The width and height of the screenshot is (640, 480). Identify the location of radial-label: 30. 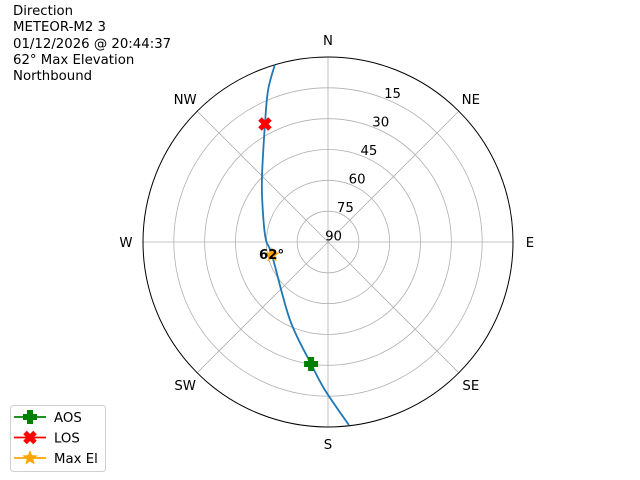
(380, 122).